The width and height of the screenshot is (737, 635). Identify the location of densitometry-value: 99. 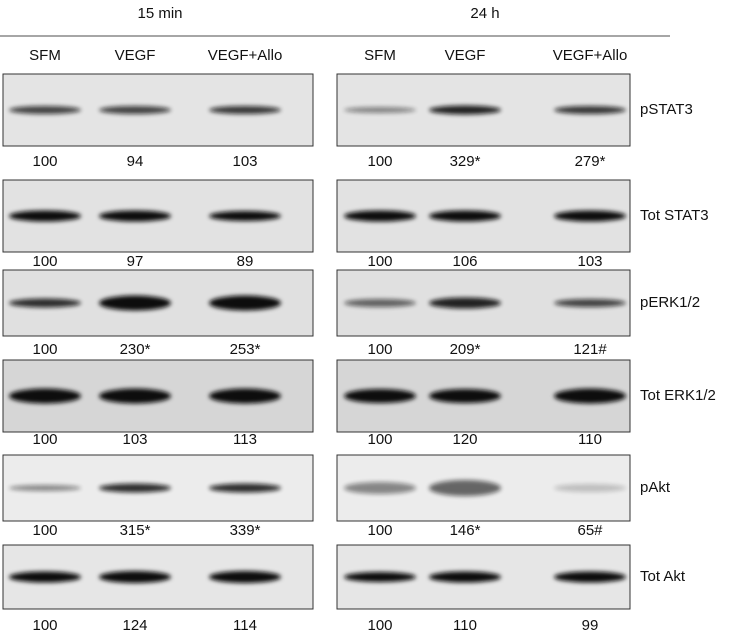
(590, 625).